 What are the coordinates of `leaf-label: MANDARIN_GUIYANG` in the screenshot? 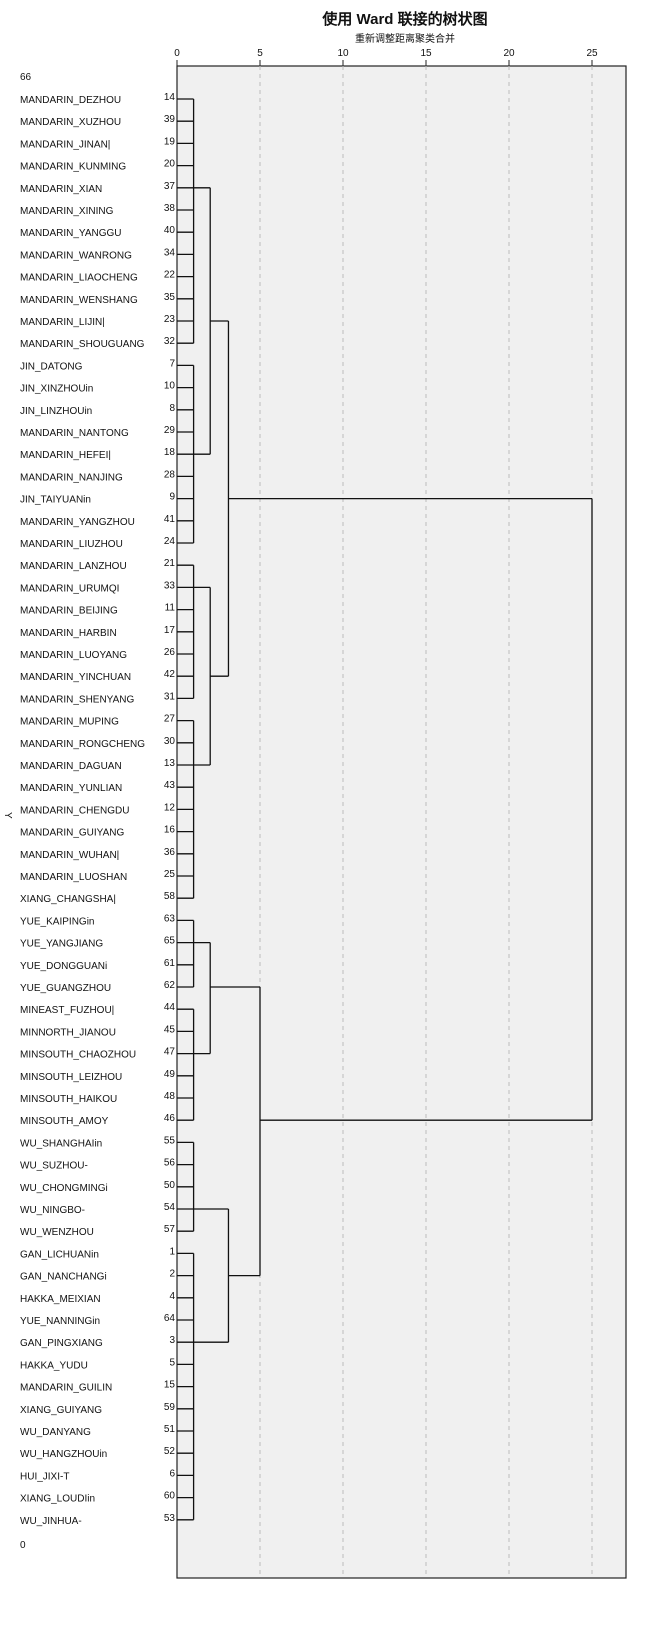 It's located at (72, 833).